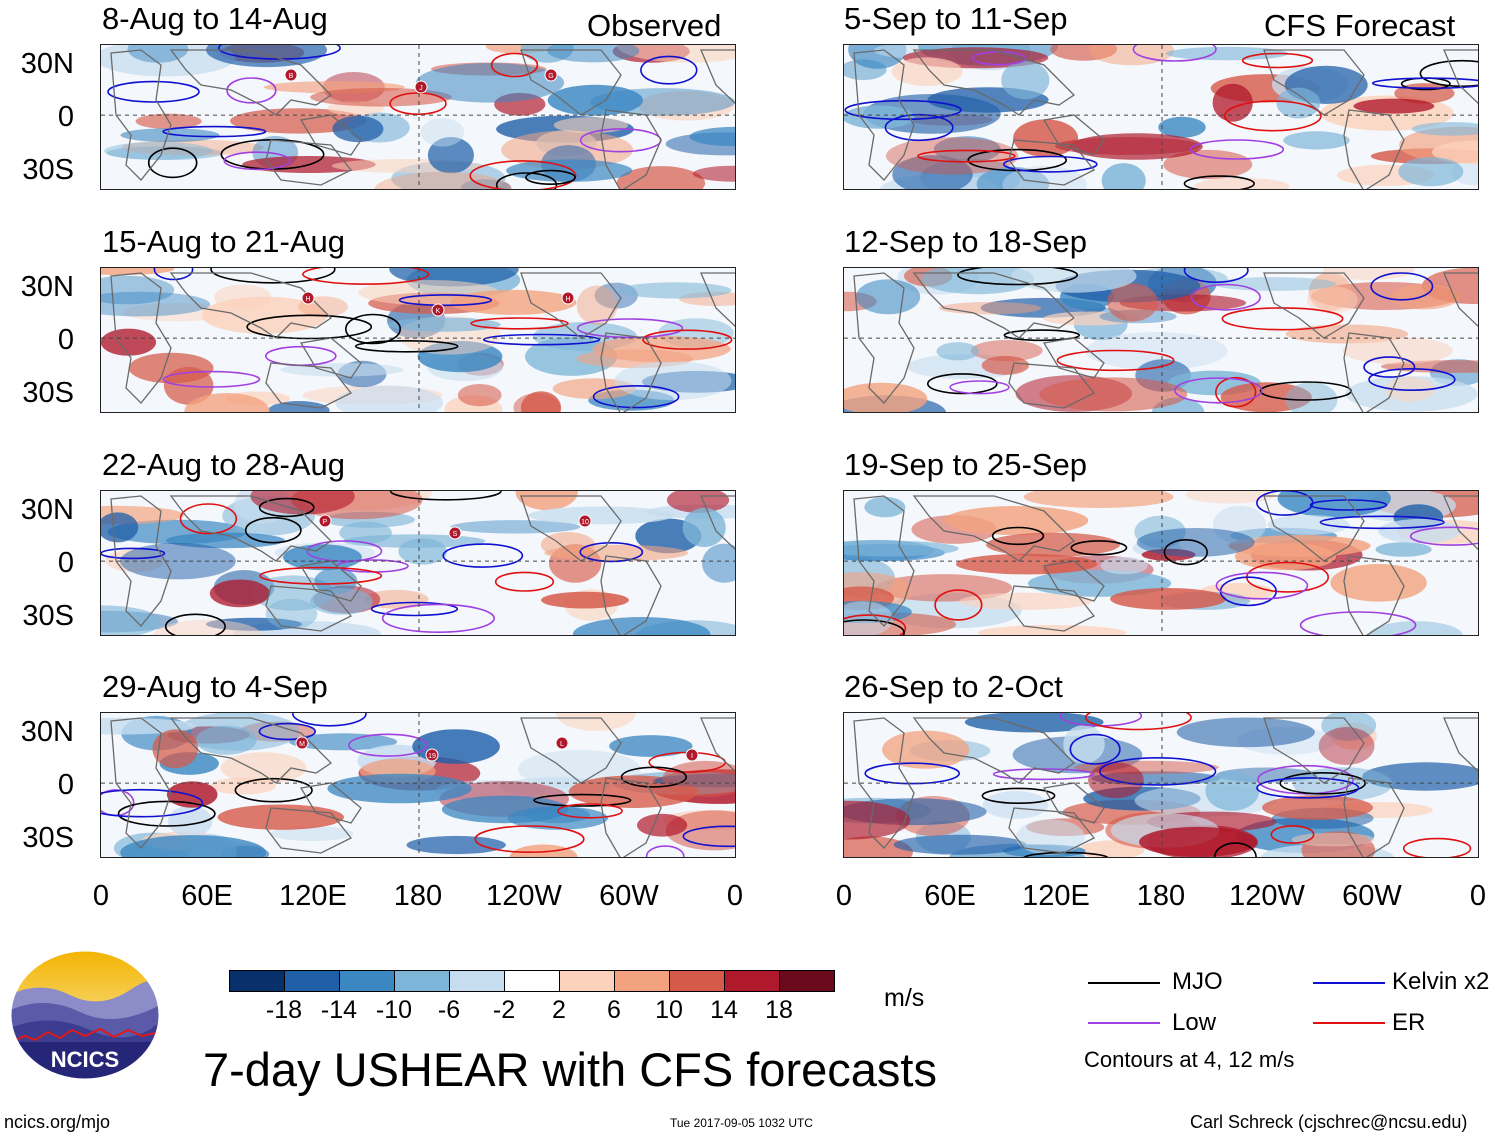  What do you see at coordinates (1197, 981) in the screenshot?
I see `legend-mjo-label: MJO` at bounding box center [1197, 981].